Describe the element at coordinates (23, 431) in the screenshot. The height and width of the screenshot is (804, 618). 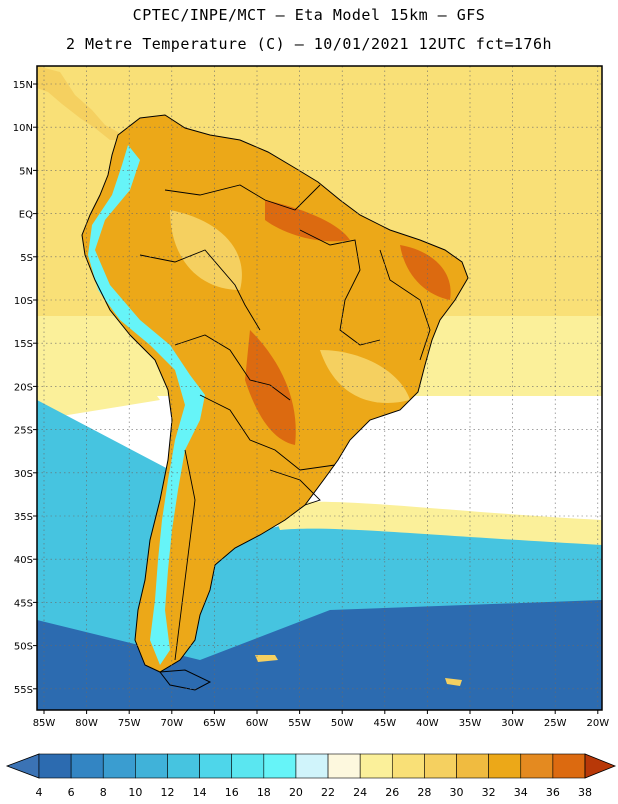
I see `lat-tick-label: 25S` at that location.